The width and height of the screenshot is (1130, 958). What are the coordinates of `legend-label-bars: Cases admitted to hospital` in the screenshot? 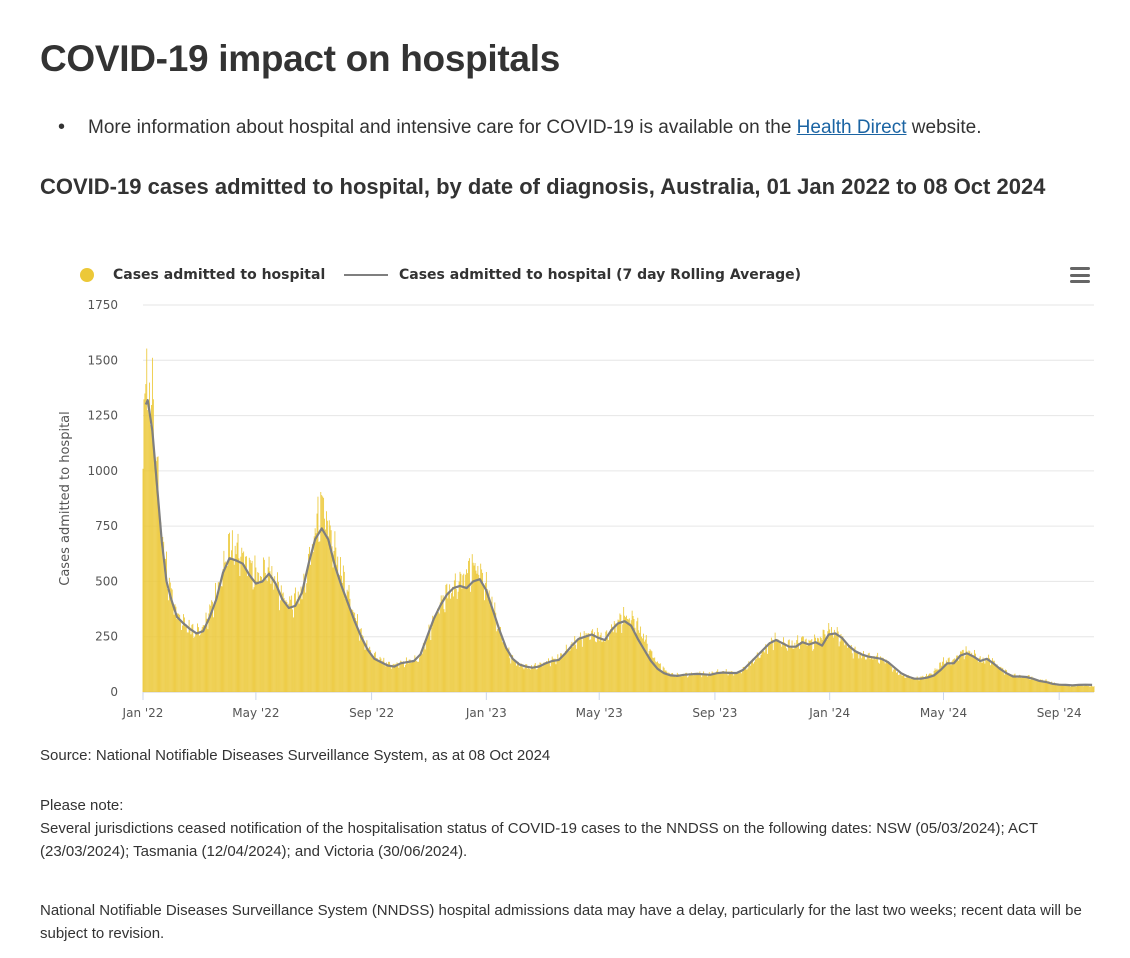 It's located at (219, 275).